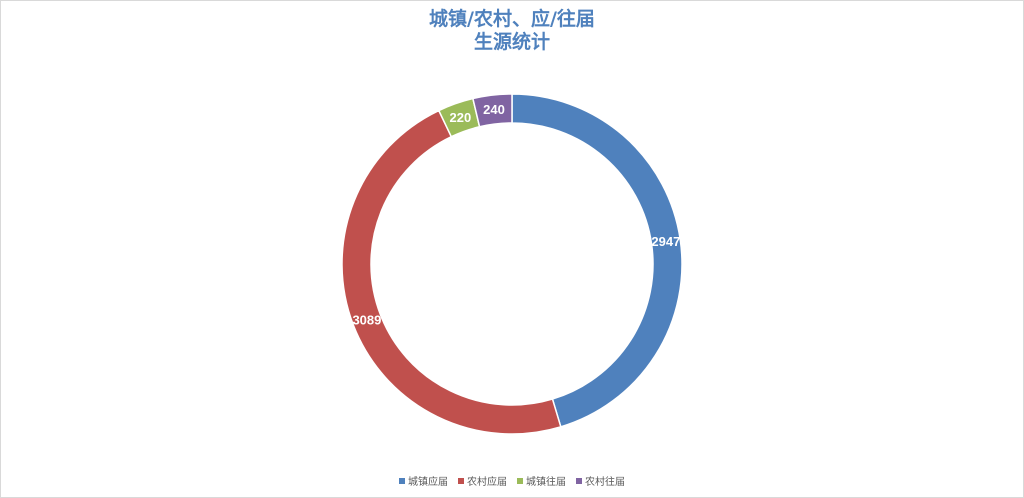 Image resolution: width=1024 pixels, height=498 pixels. I want to click on legend-item-2: 农村应届, so click(482, 480).